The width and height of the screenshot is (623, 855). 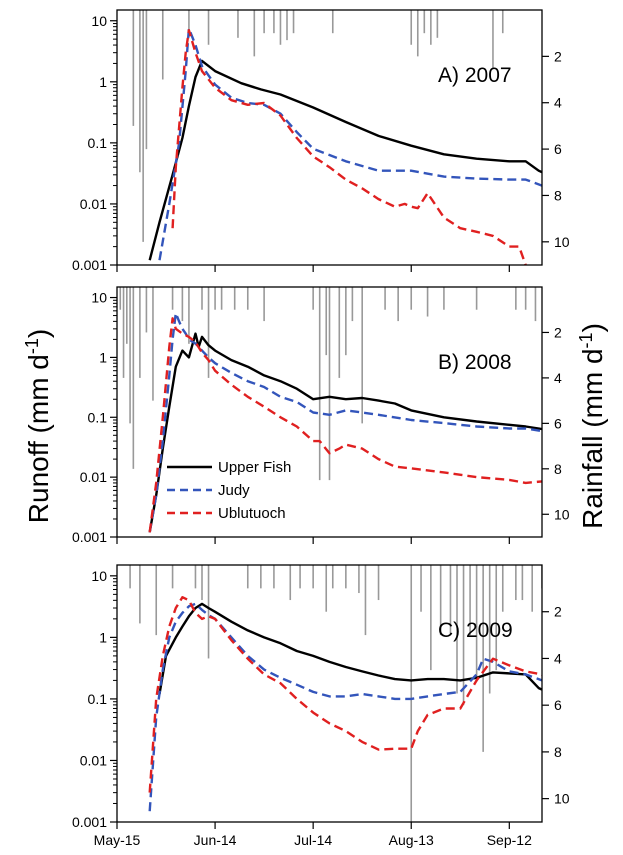 What do you see at coordinates (509, 840) in the screenshot?
I see `x-tick-label: Sep-12` at bounding box center [509, 840].